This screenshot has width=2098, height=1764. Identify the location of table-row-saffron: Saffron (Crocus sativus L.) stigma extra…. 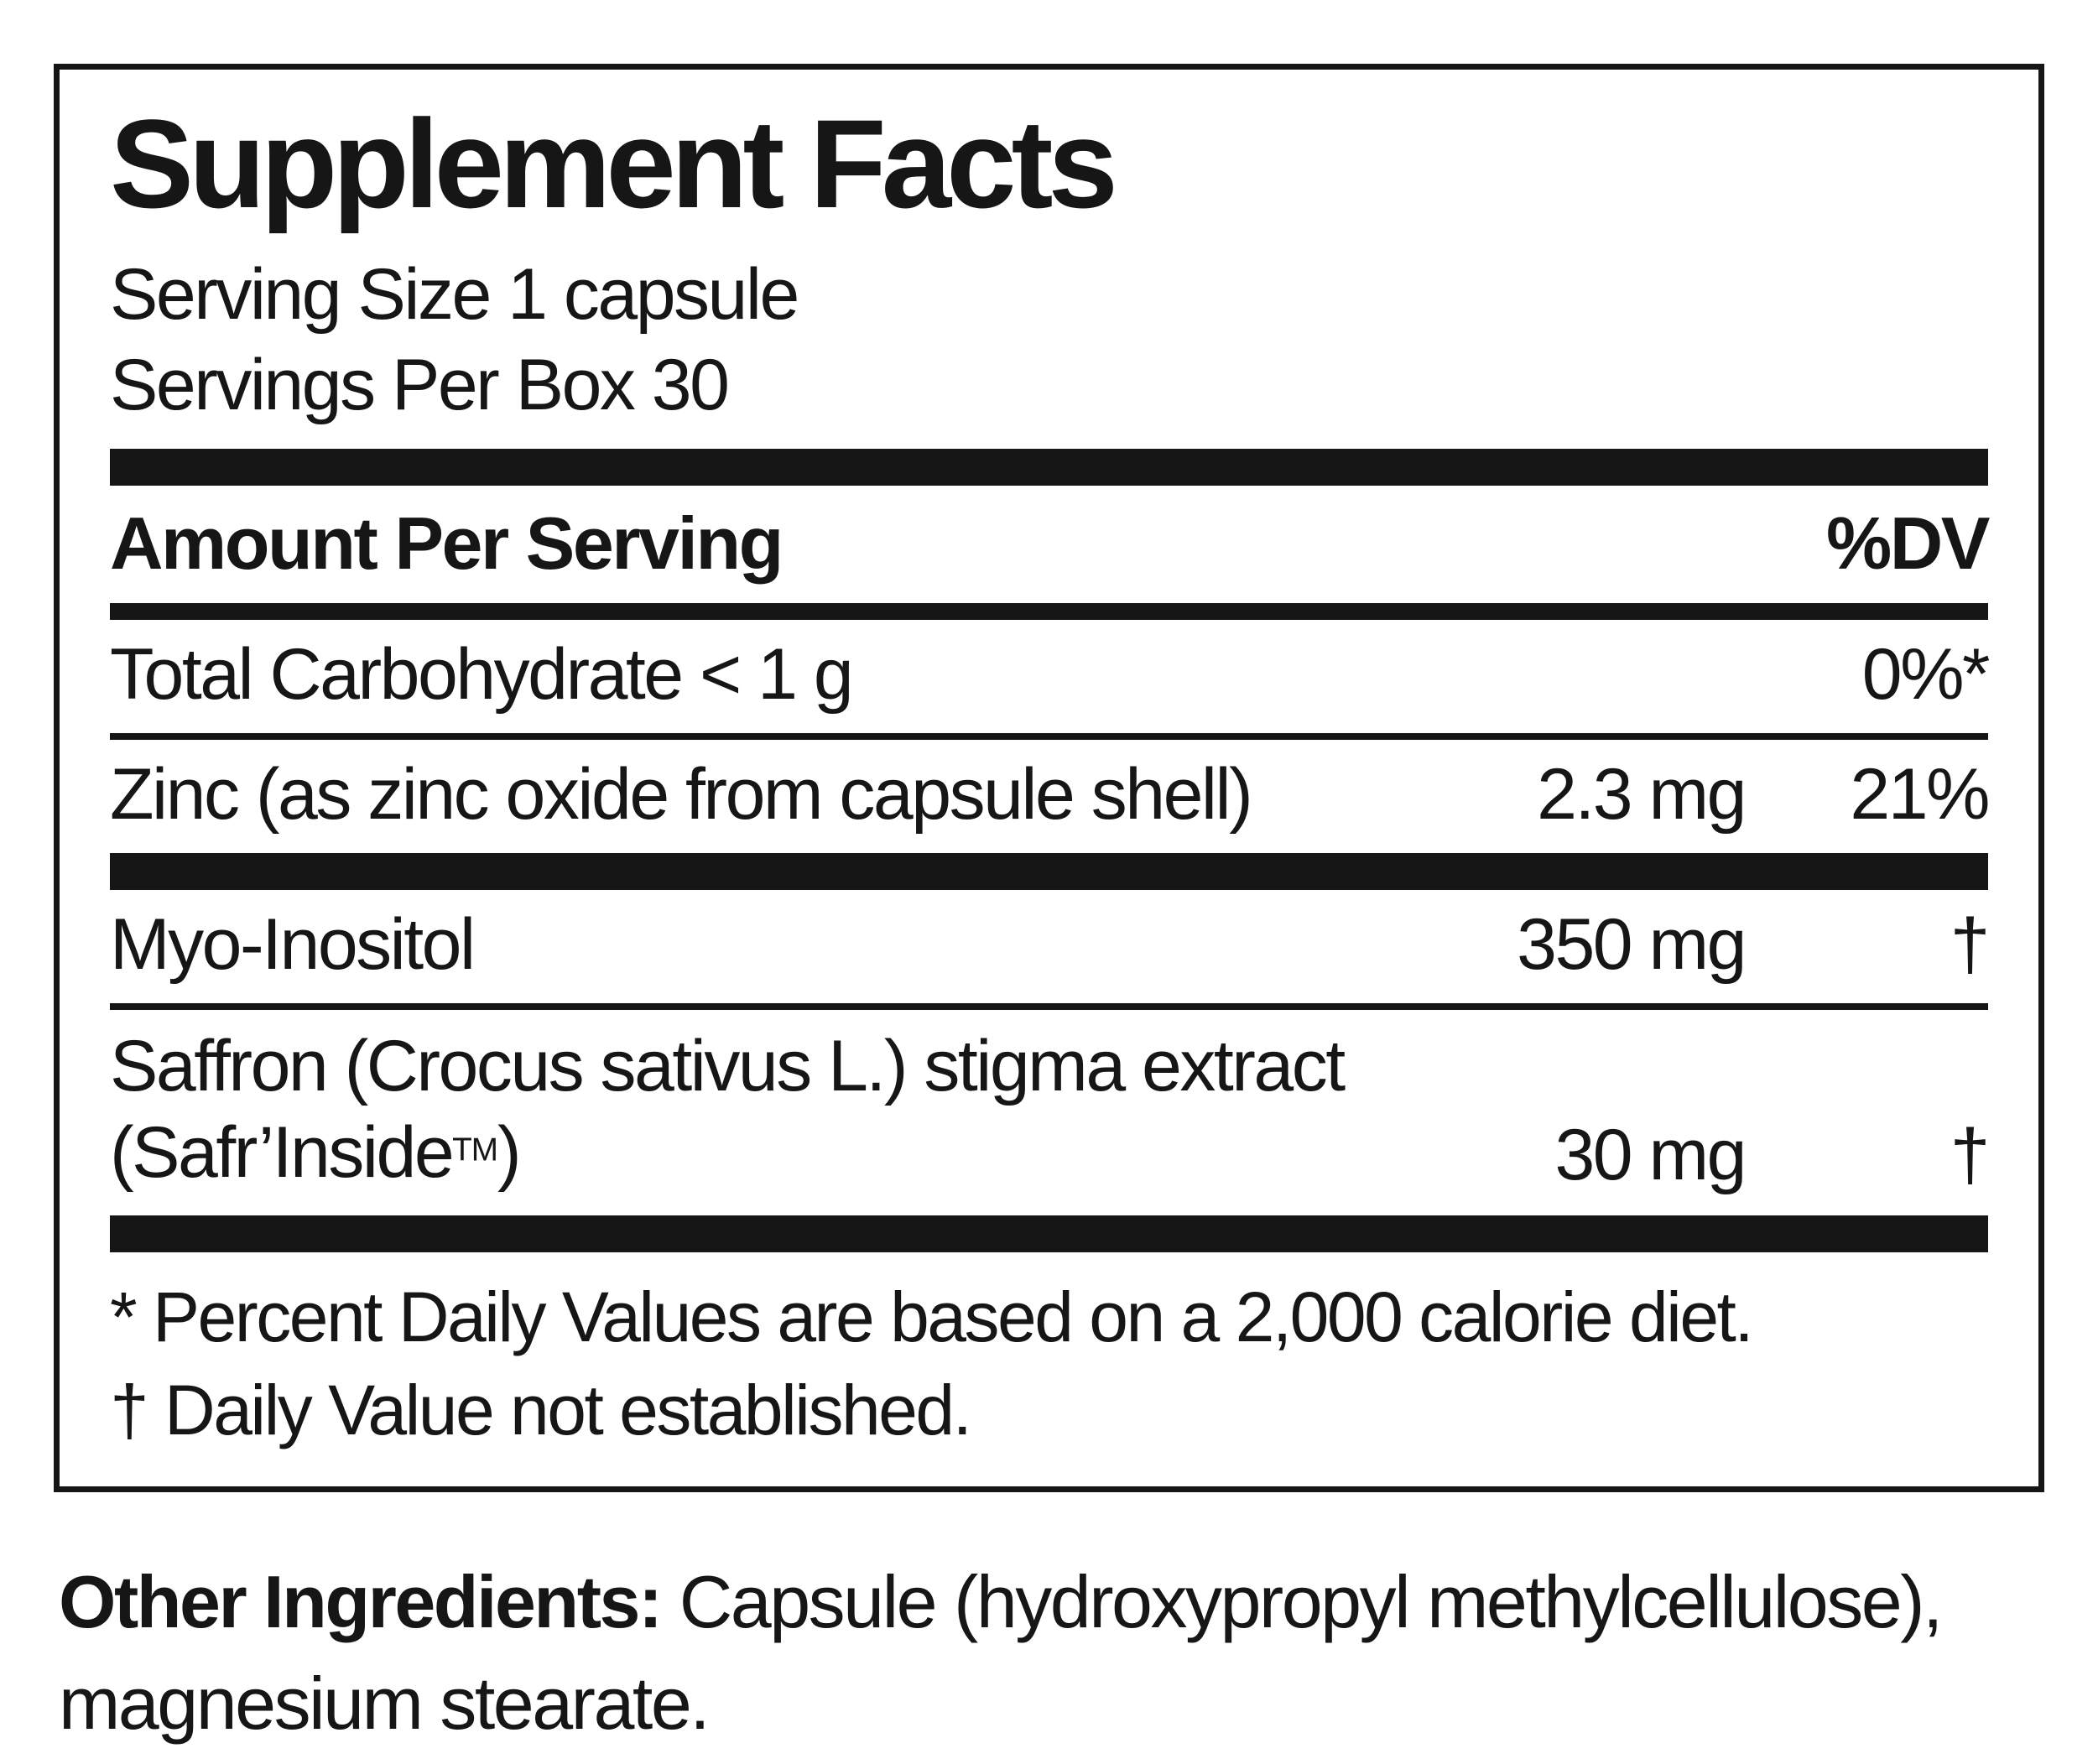
(1050, 1112).